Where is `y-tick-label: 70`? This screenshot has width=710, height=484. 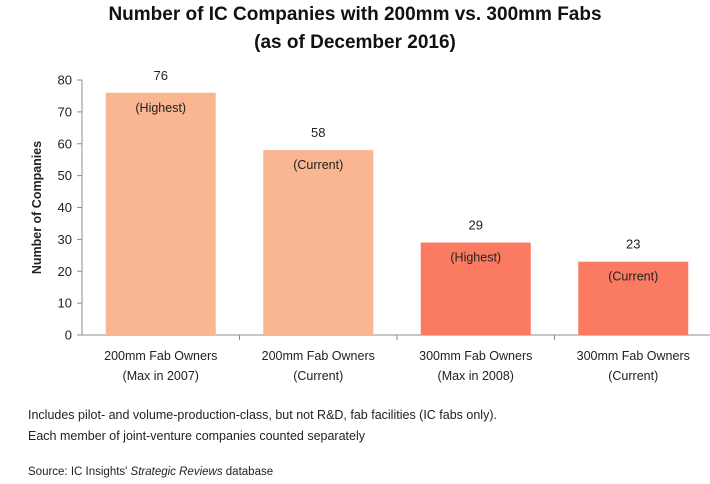
y-tick-label: 70 is located at coordinates (65, 111).